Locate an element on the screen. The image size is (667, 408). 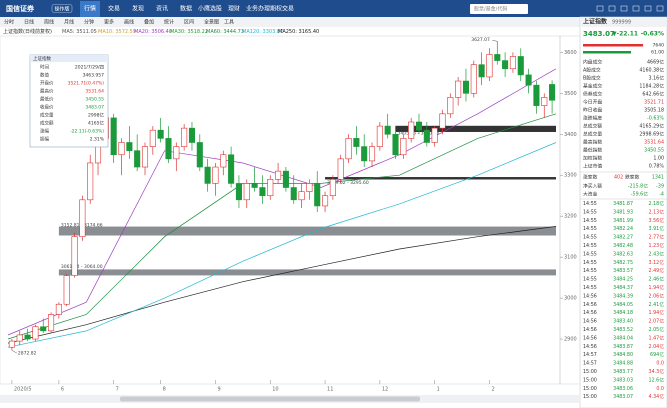
tick-volume: 2.07亿 is located at coordinates (657, 321).